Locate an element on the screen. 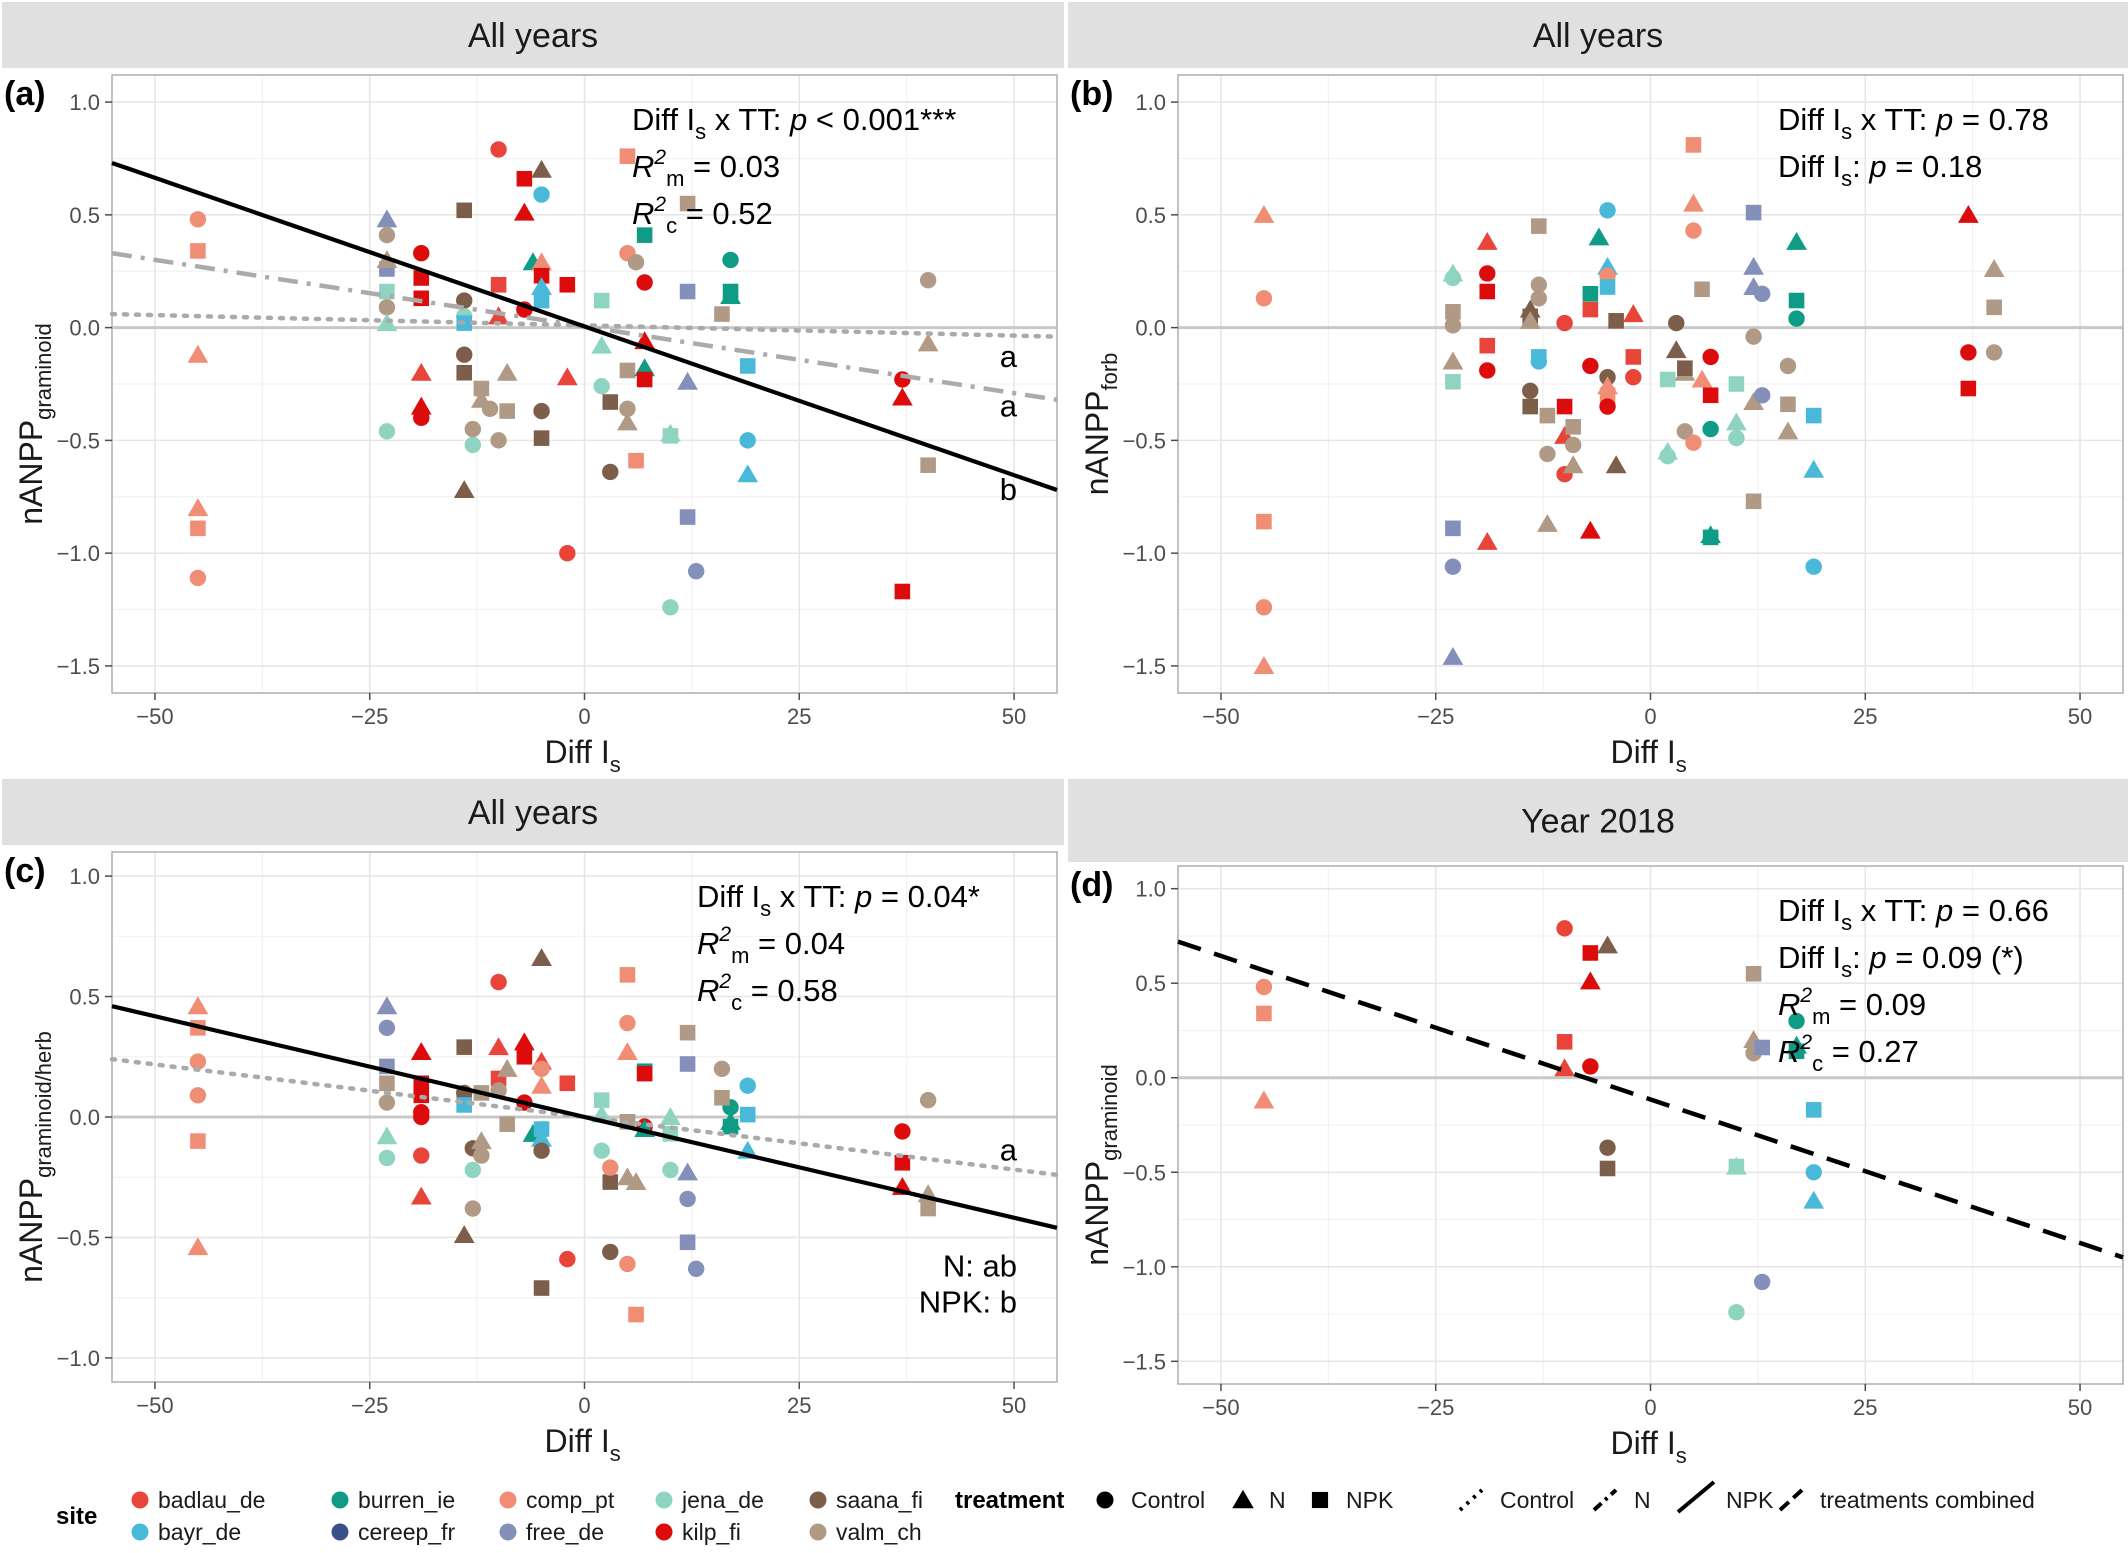 The width and height of the screenshot is (2128, 1553). facet-strip-label: All years is located at coordinates (1598, 36).